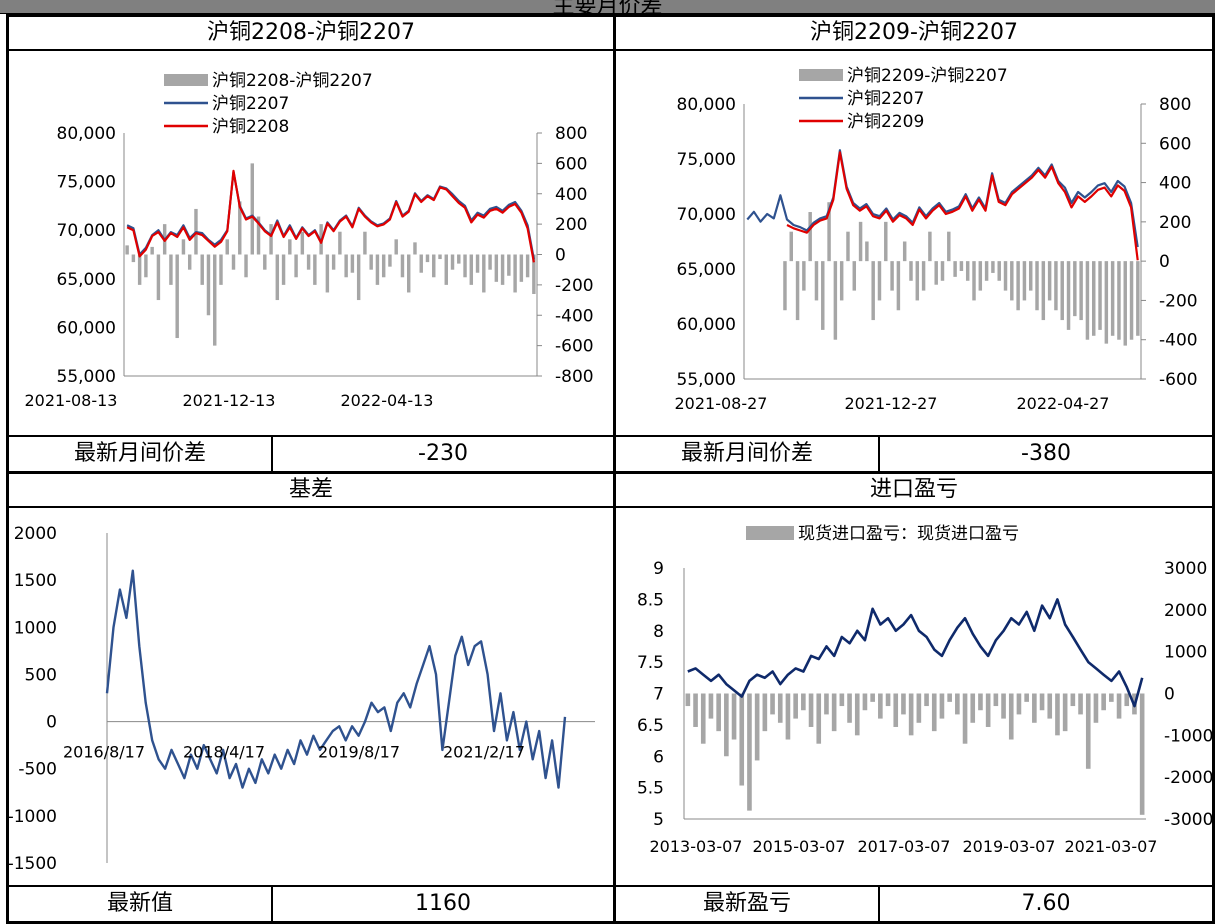 The image size is (1215, 924). Describe the element at coordinates (443, 453) in the screenshot. I see `footer-value: -230` at that location.